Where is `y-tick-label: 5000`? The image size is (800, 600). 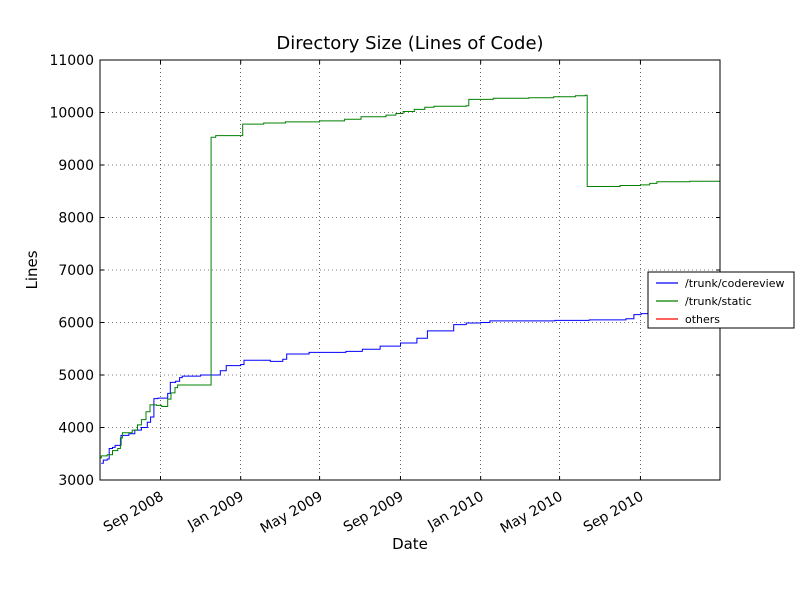 y-tick-label: 5000 is located at coordinates (76, 376).